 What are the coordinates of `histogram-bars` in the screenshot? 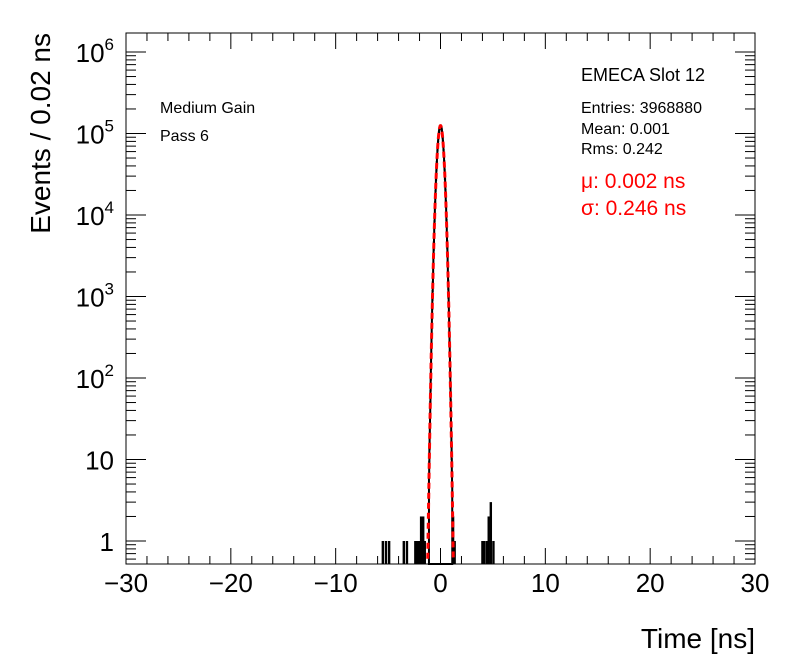 It's located at (438, 344).